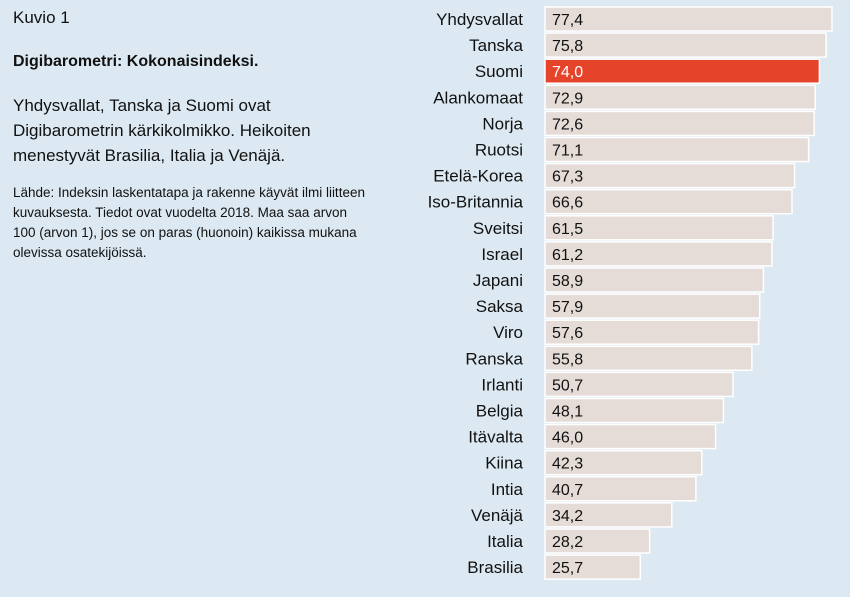 Image resolution: width=850 pixels, height=597 pixels. What do you see at coordinates (623, 462) in the screenshot?
I see `bar-kiina` at bounding box center [623, 462].